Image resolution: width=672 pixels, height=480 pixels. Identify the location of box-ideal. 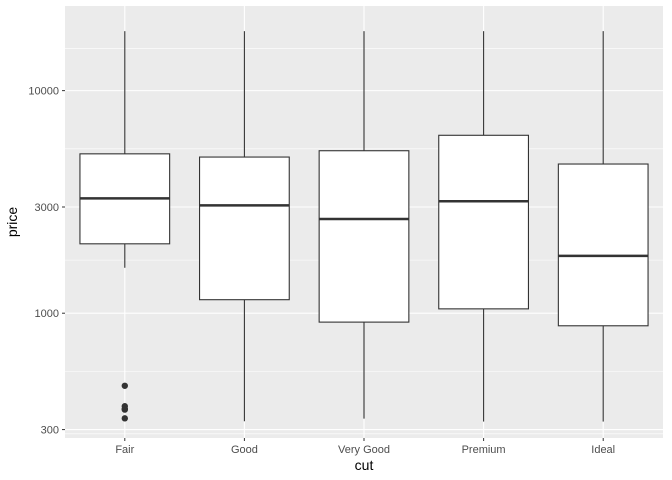
(603, 226).